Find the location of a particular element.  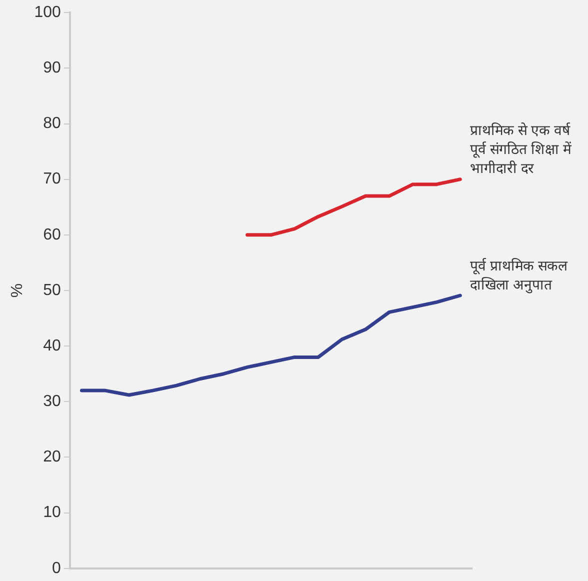

y-tick-label: 90 is located at coordinates (52, 68).